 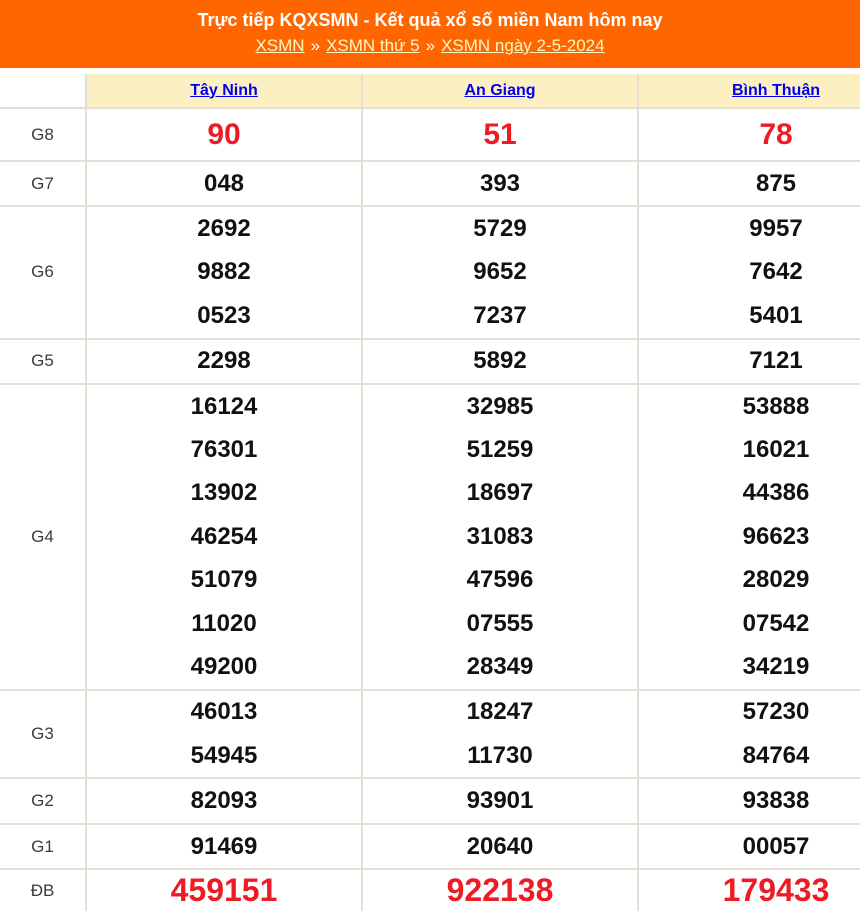 What do you see at coordinates (776, 90) in the screenshot?
I see `province-link-2: Bình Thuận` at bounding box center [776, 90].